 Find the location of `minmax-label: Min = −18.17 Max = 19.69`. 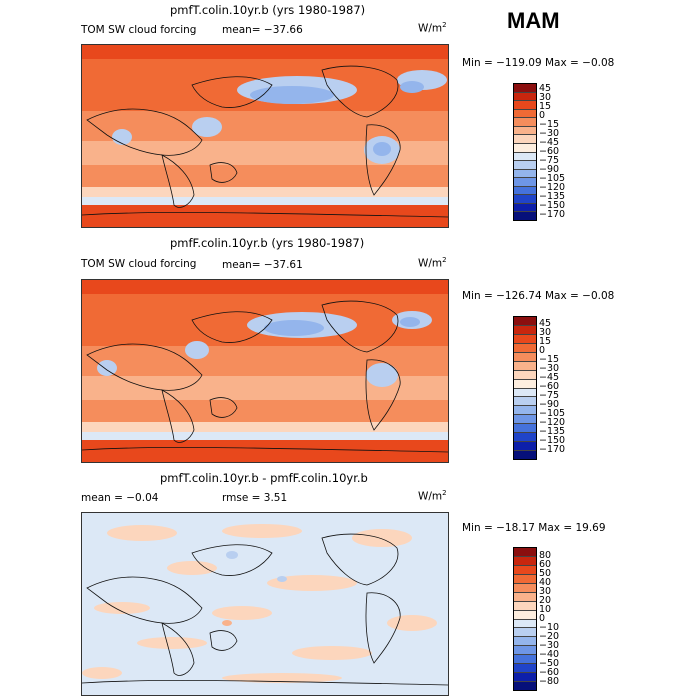

minmax-label: Min = −18.17 Max = 19.69 is located at coordinates (534, 528).